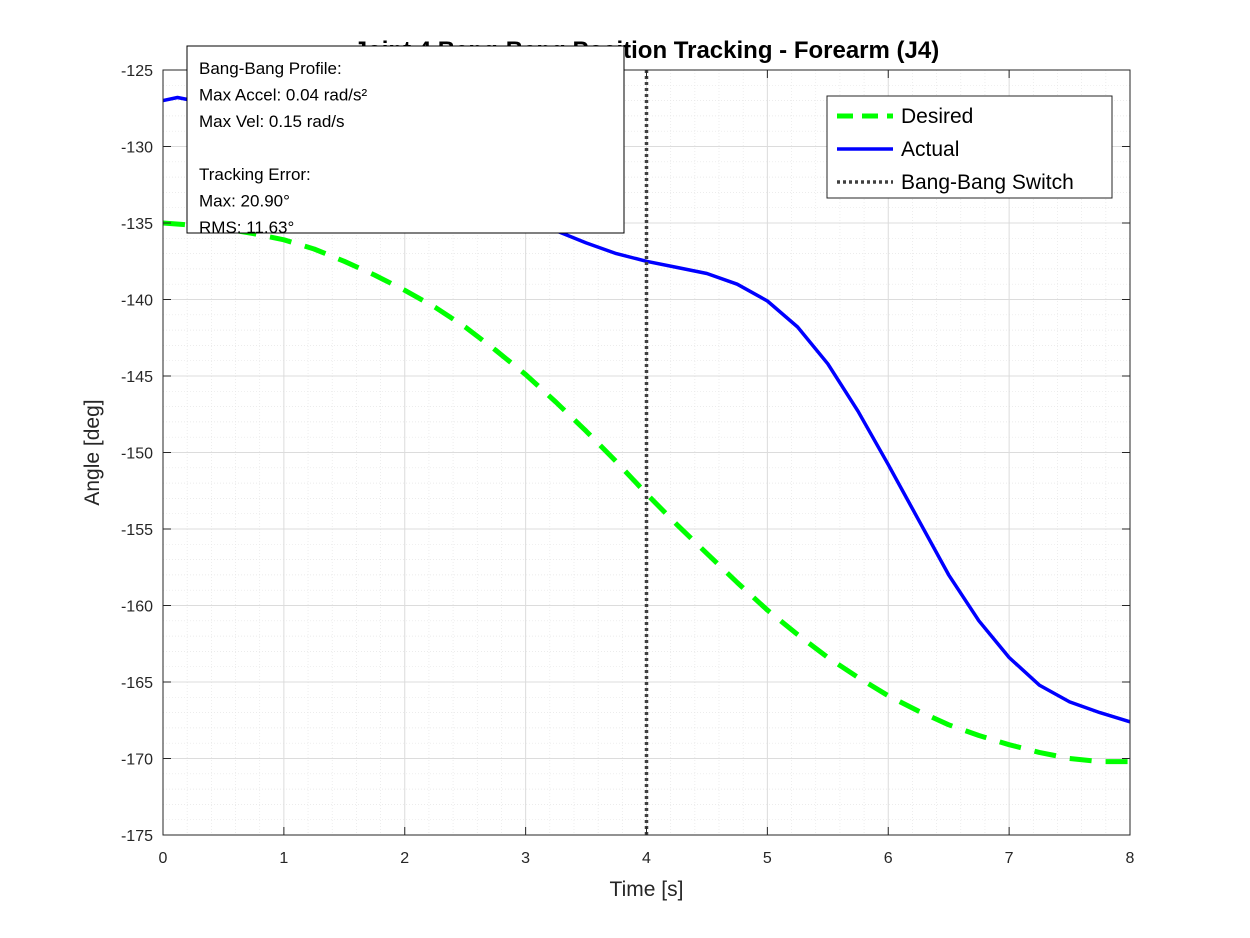  I want to click on y-tick-label: -125, so click(137, 71).